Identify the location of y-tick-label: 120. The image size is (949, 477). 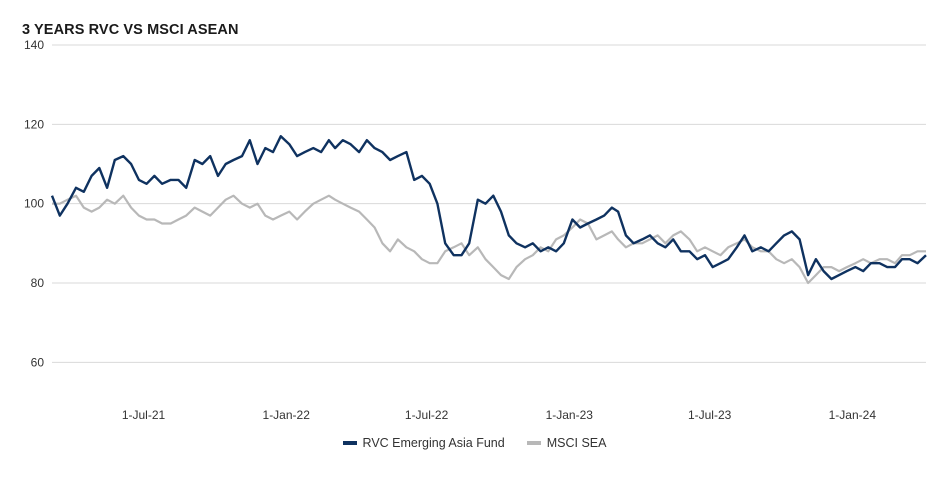
(34, 124).